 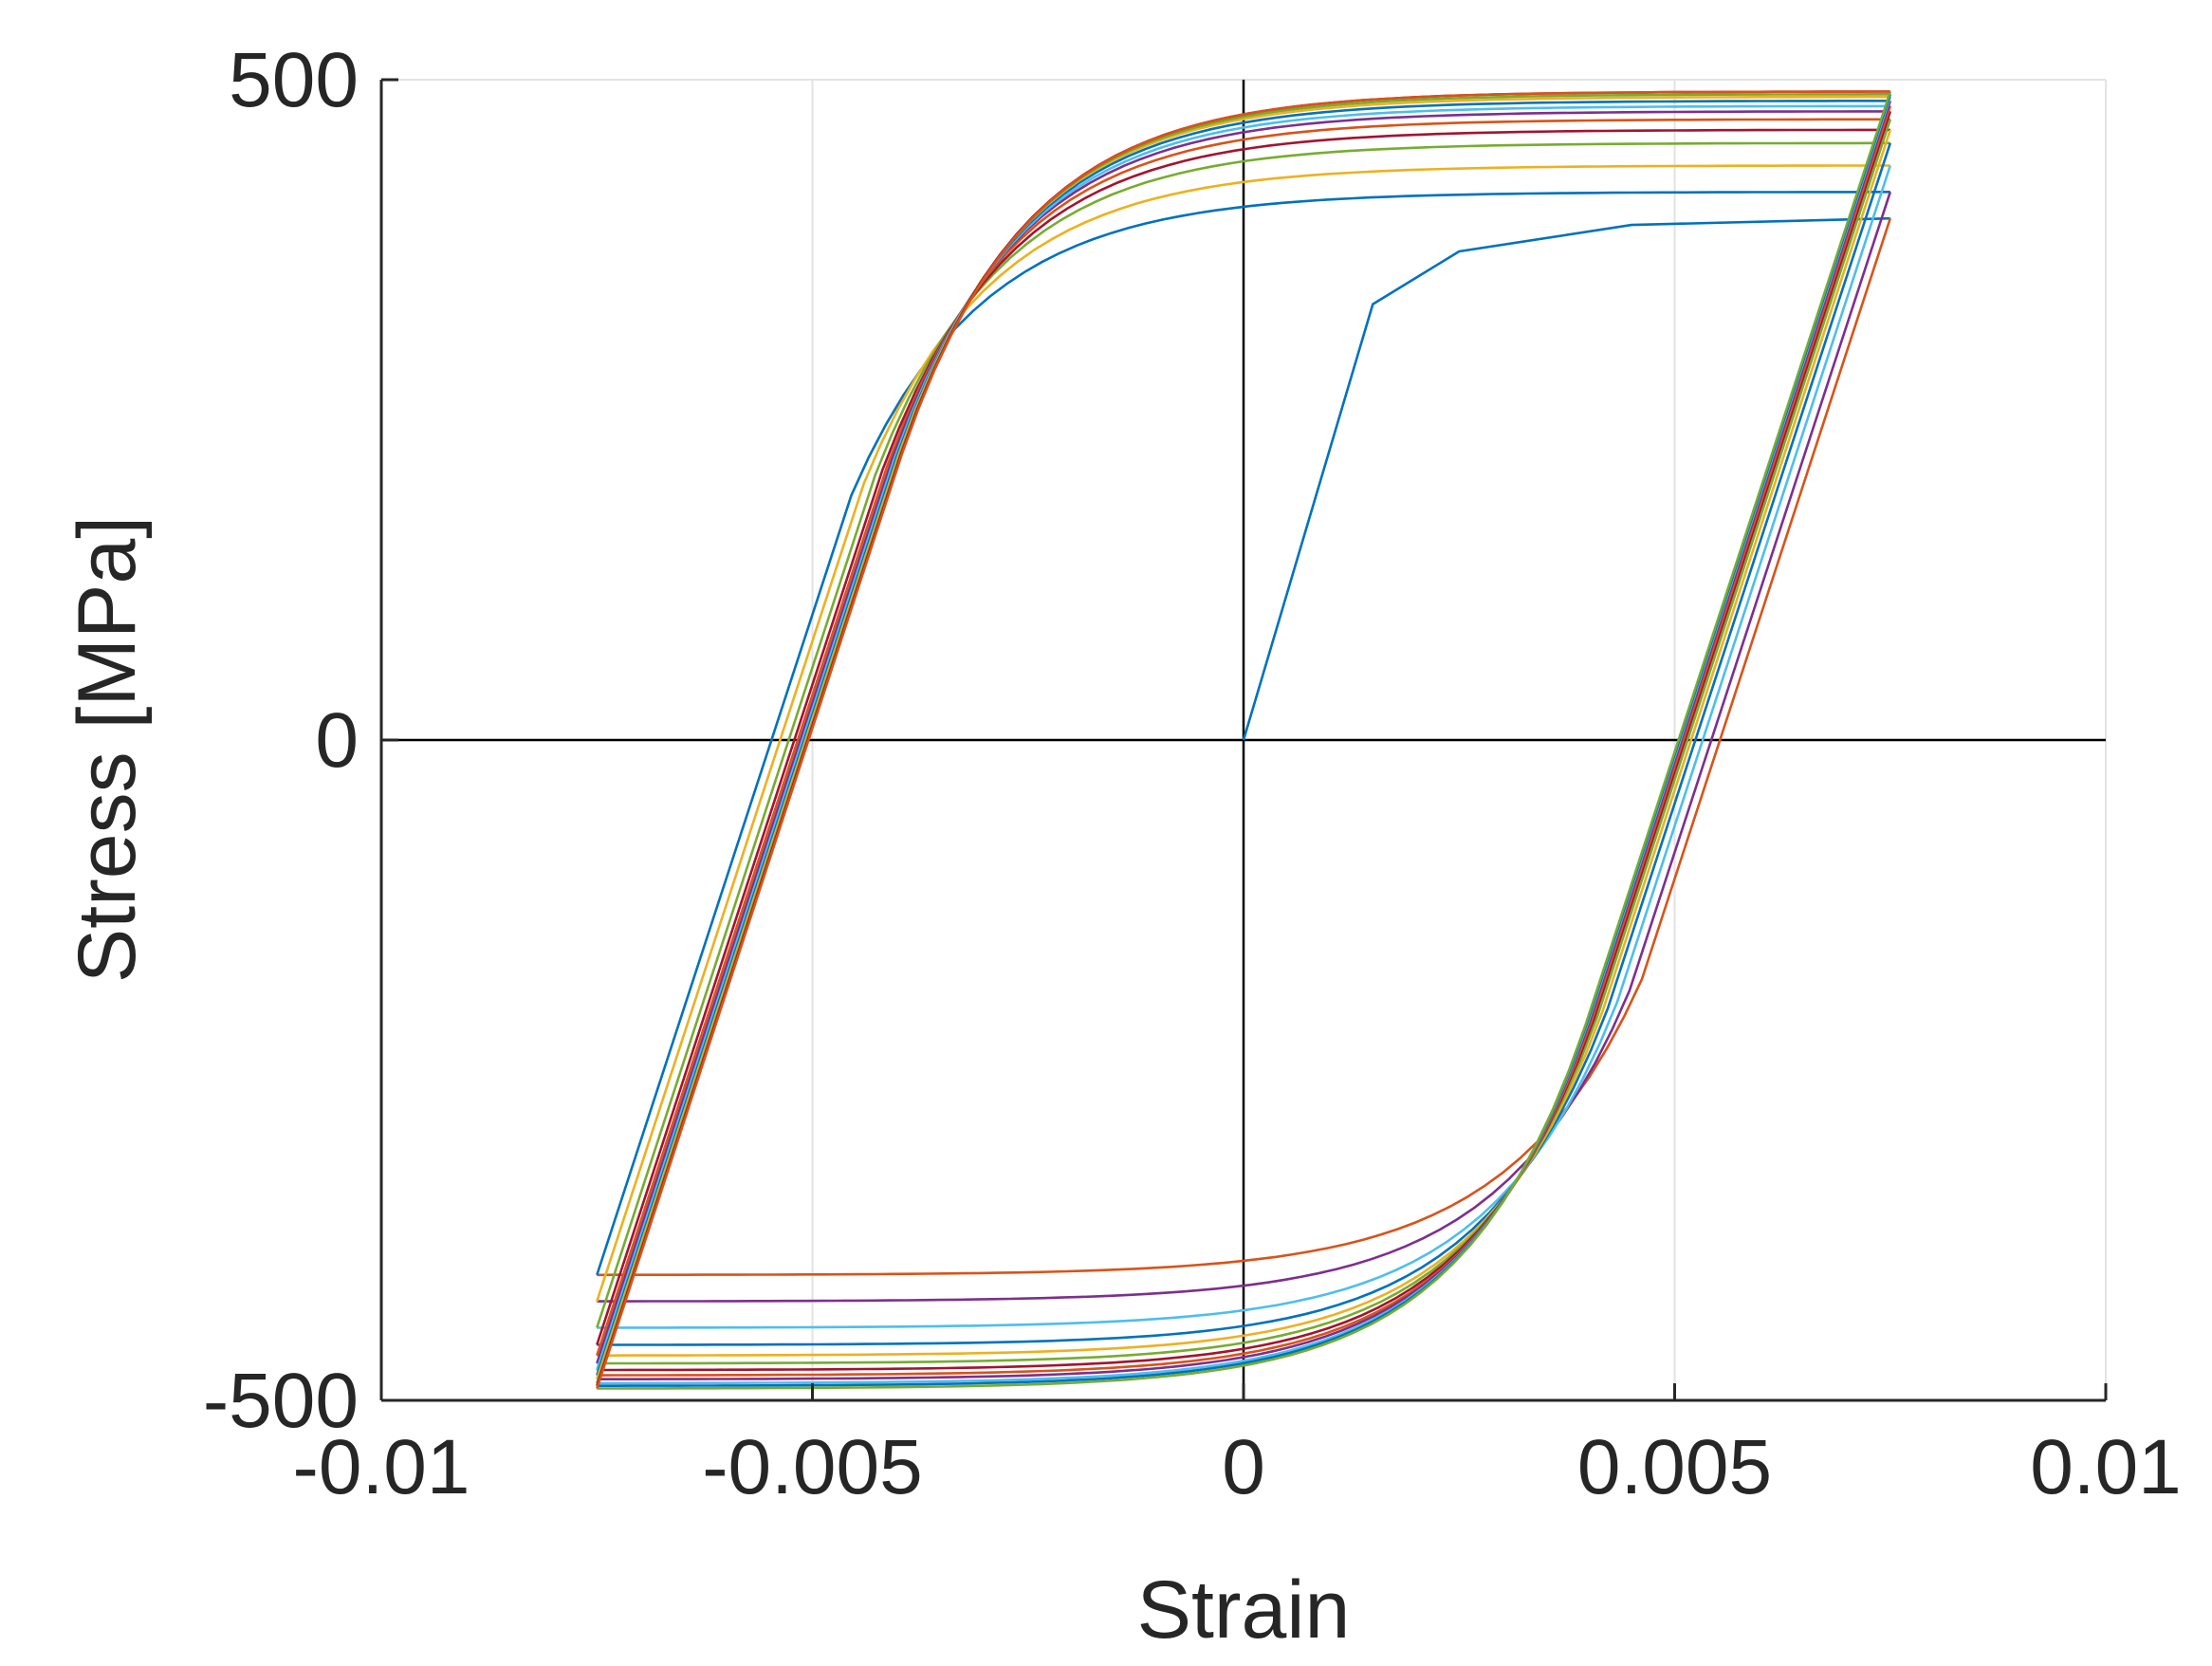 I want to click on y-axis-label: Stress [MPa], so click(x=107, y=749).